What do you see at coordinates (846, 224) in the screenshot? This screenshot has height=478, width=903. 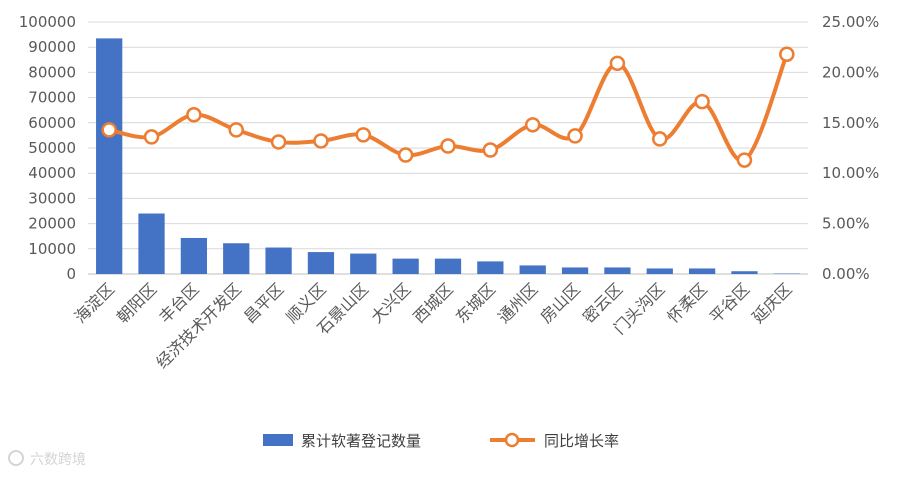 I see `y-right-tick-label: 5.00%` at bounding box center [846, 224].